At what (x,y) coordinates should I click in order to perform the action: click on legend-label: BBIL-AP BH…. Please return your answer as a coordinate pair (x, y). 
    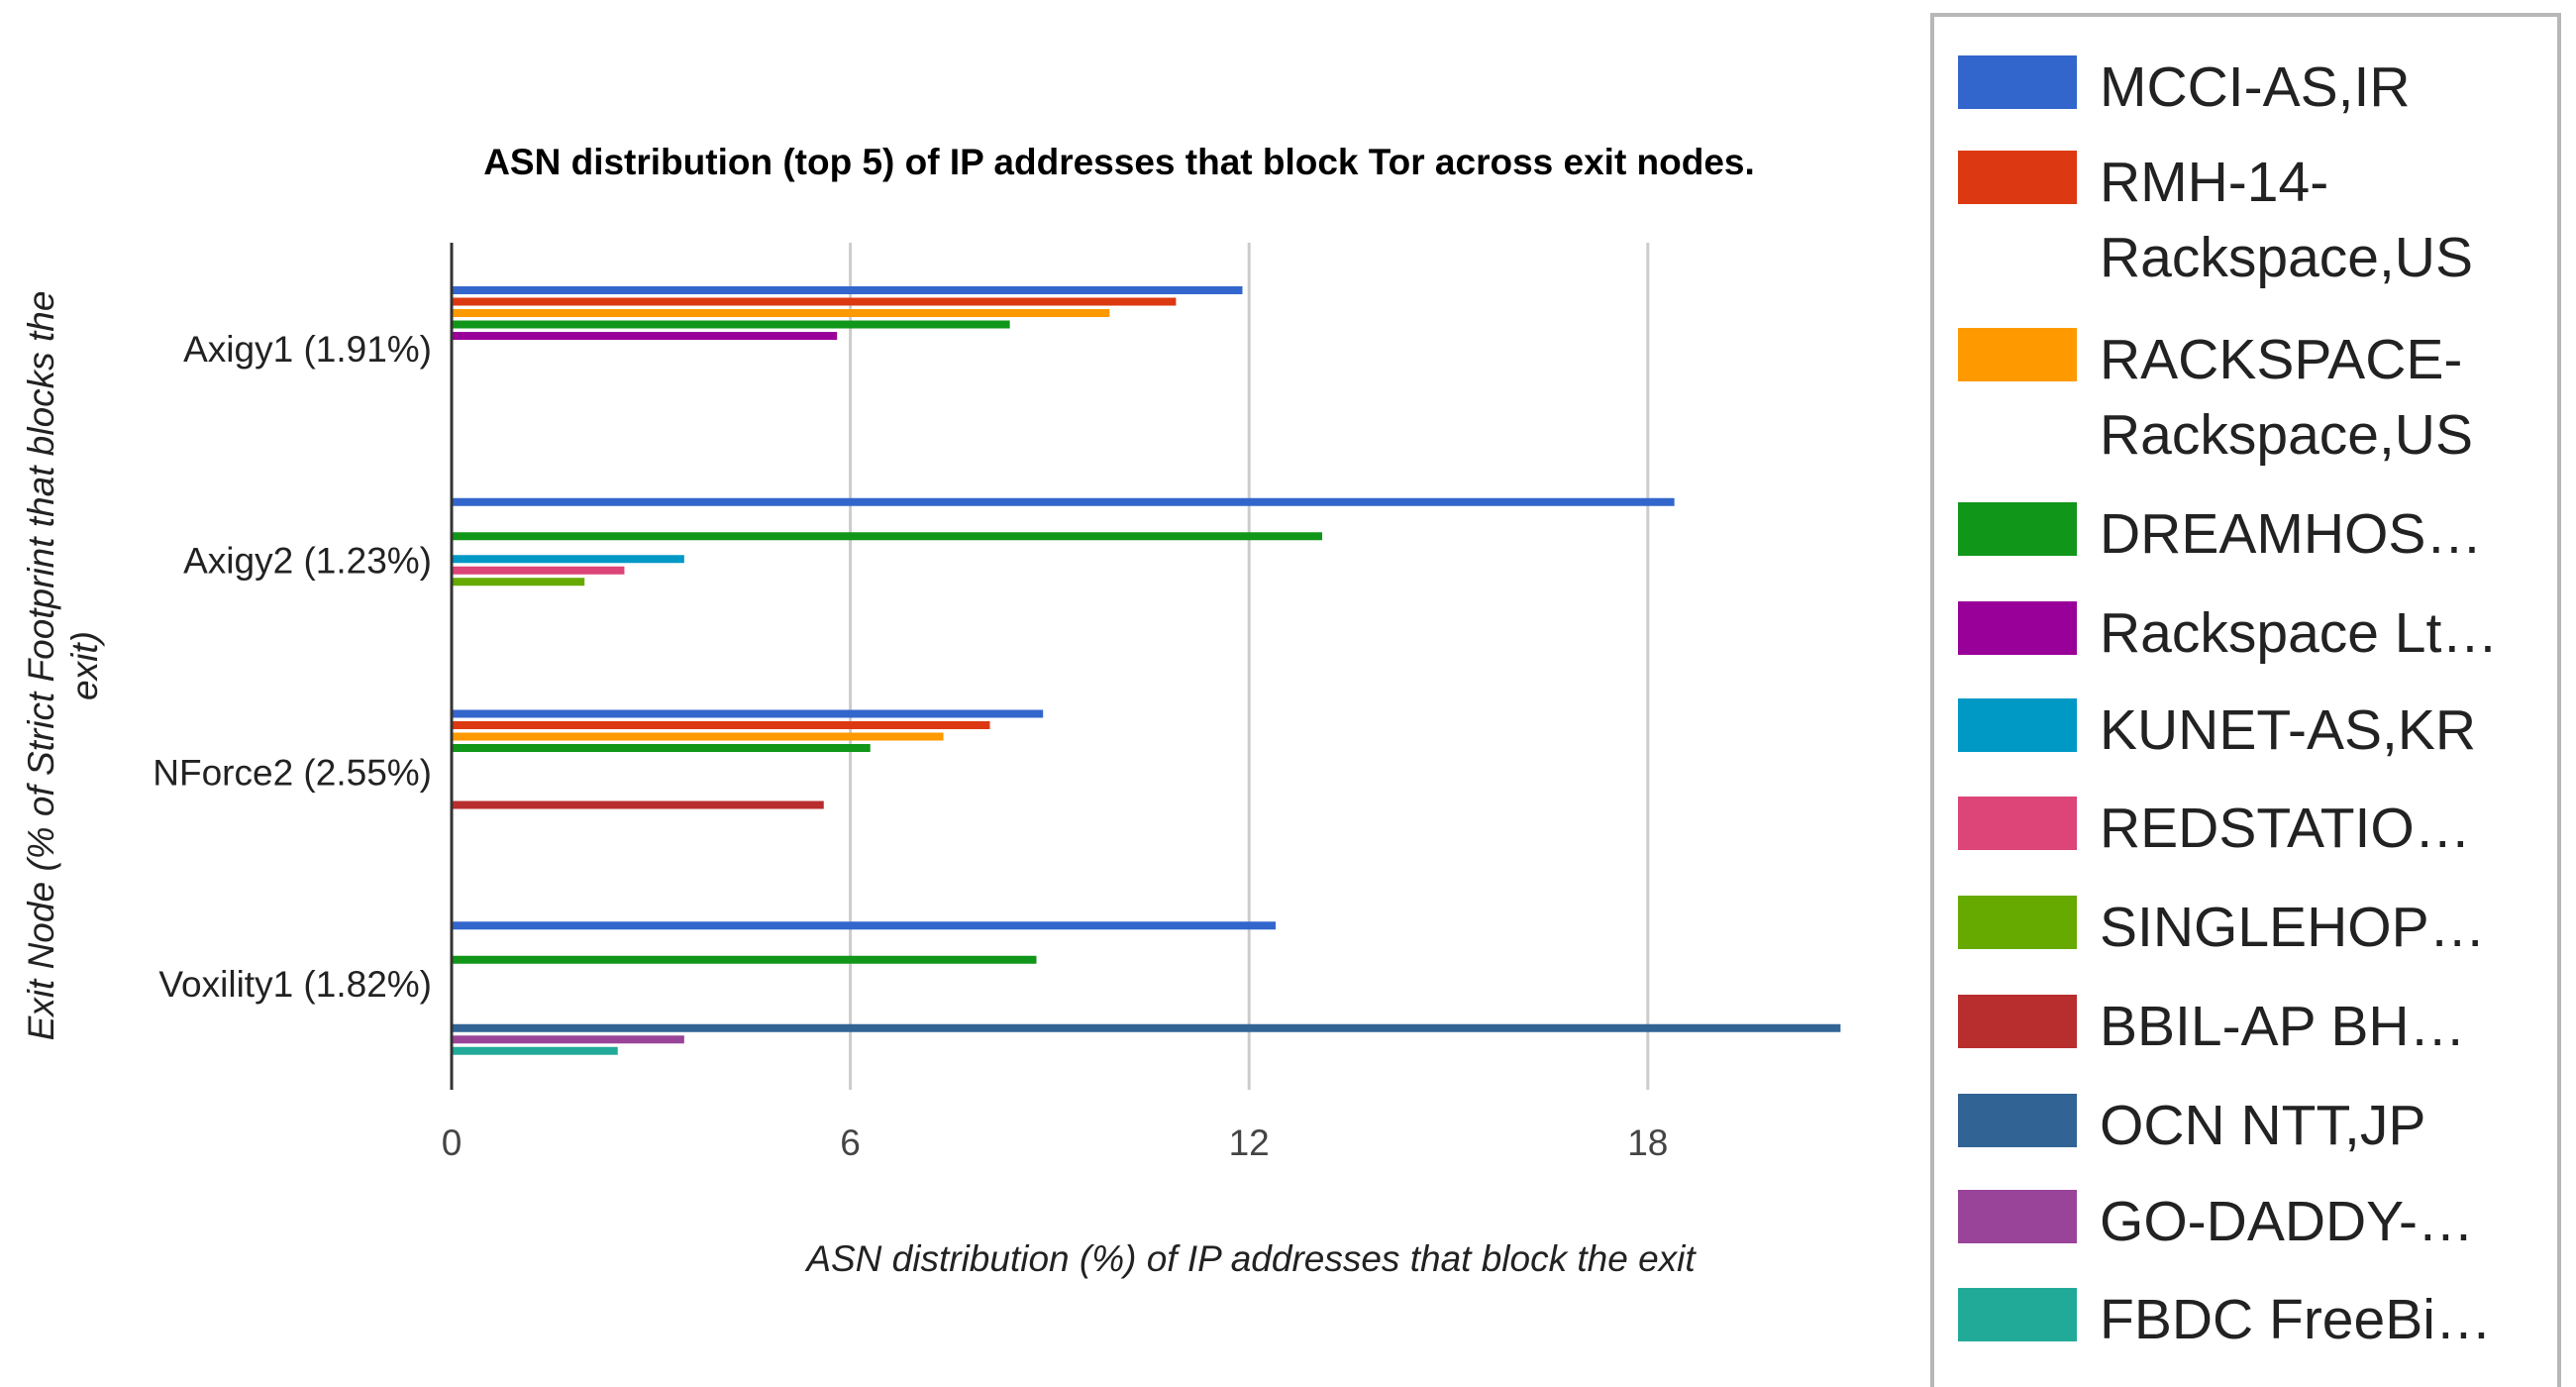
    Looking at the image, I should click on (2283, 1026).